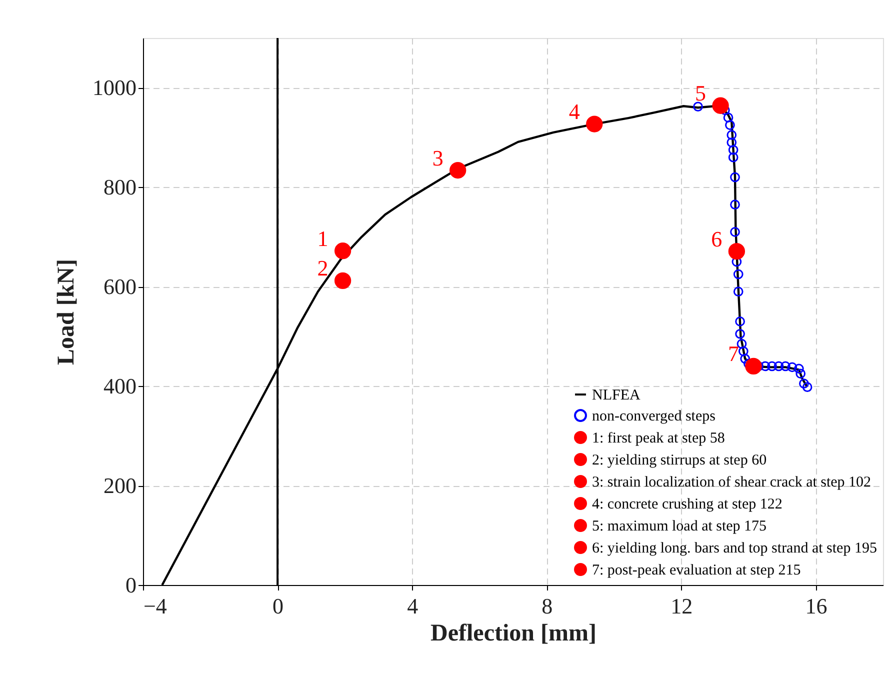  Describe the element at coordinates (322, 238) in the screenshot. I see `annotation: 1` at that location.